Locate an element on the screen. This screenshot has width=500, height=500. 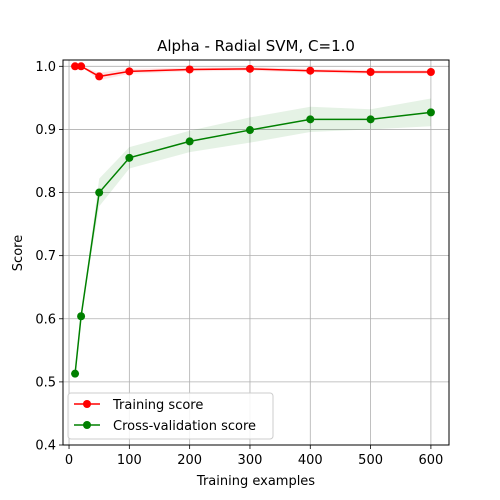
legend-swatch-marker-cross-validation is located at coordinates (87, 425).